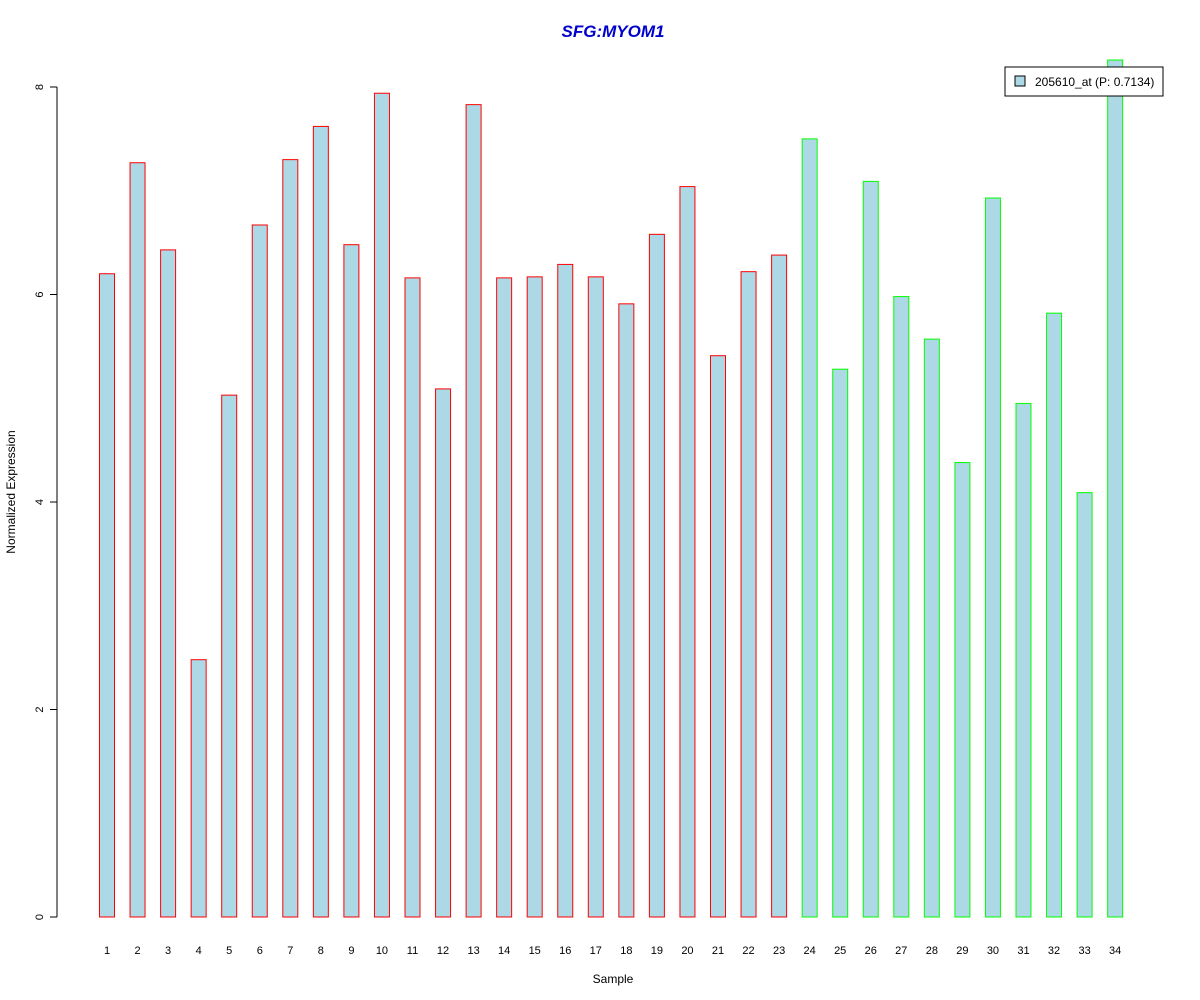  Describe the element at coordinates (412, 951) in the screenshot. I see `x-tick-label: 11` at that location.